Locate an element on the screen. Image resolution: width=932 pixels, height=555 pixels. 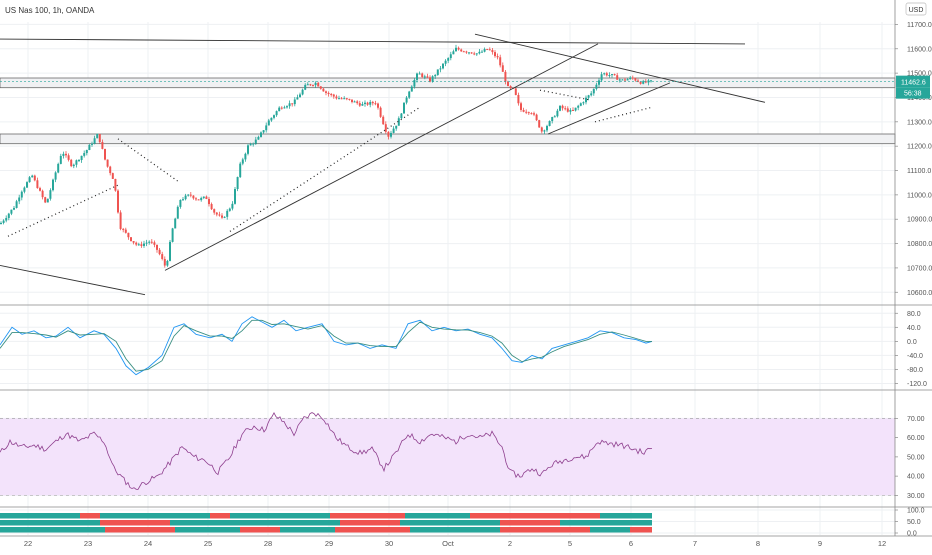
dotted-projection-line is located at coordinates (623, 114).